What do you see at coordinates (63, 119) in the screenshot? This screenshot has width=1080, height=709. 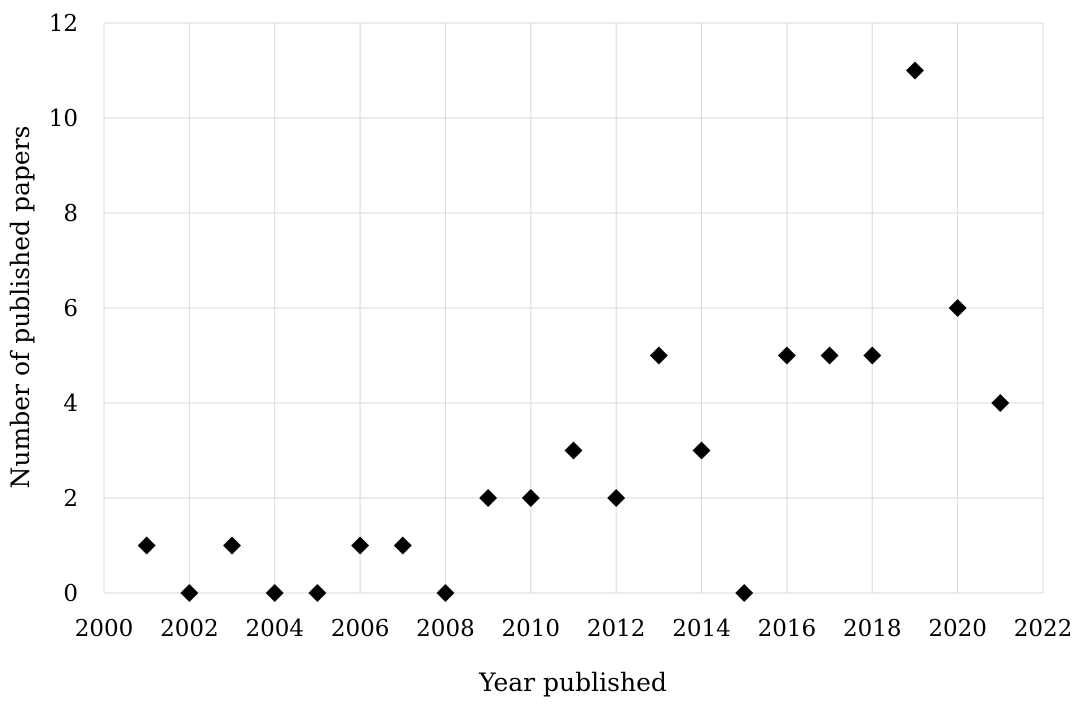 I see `y-tick-label: 10` at bounding box center [63, 119].